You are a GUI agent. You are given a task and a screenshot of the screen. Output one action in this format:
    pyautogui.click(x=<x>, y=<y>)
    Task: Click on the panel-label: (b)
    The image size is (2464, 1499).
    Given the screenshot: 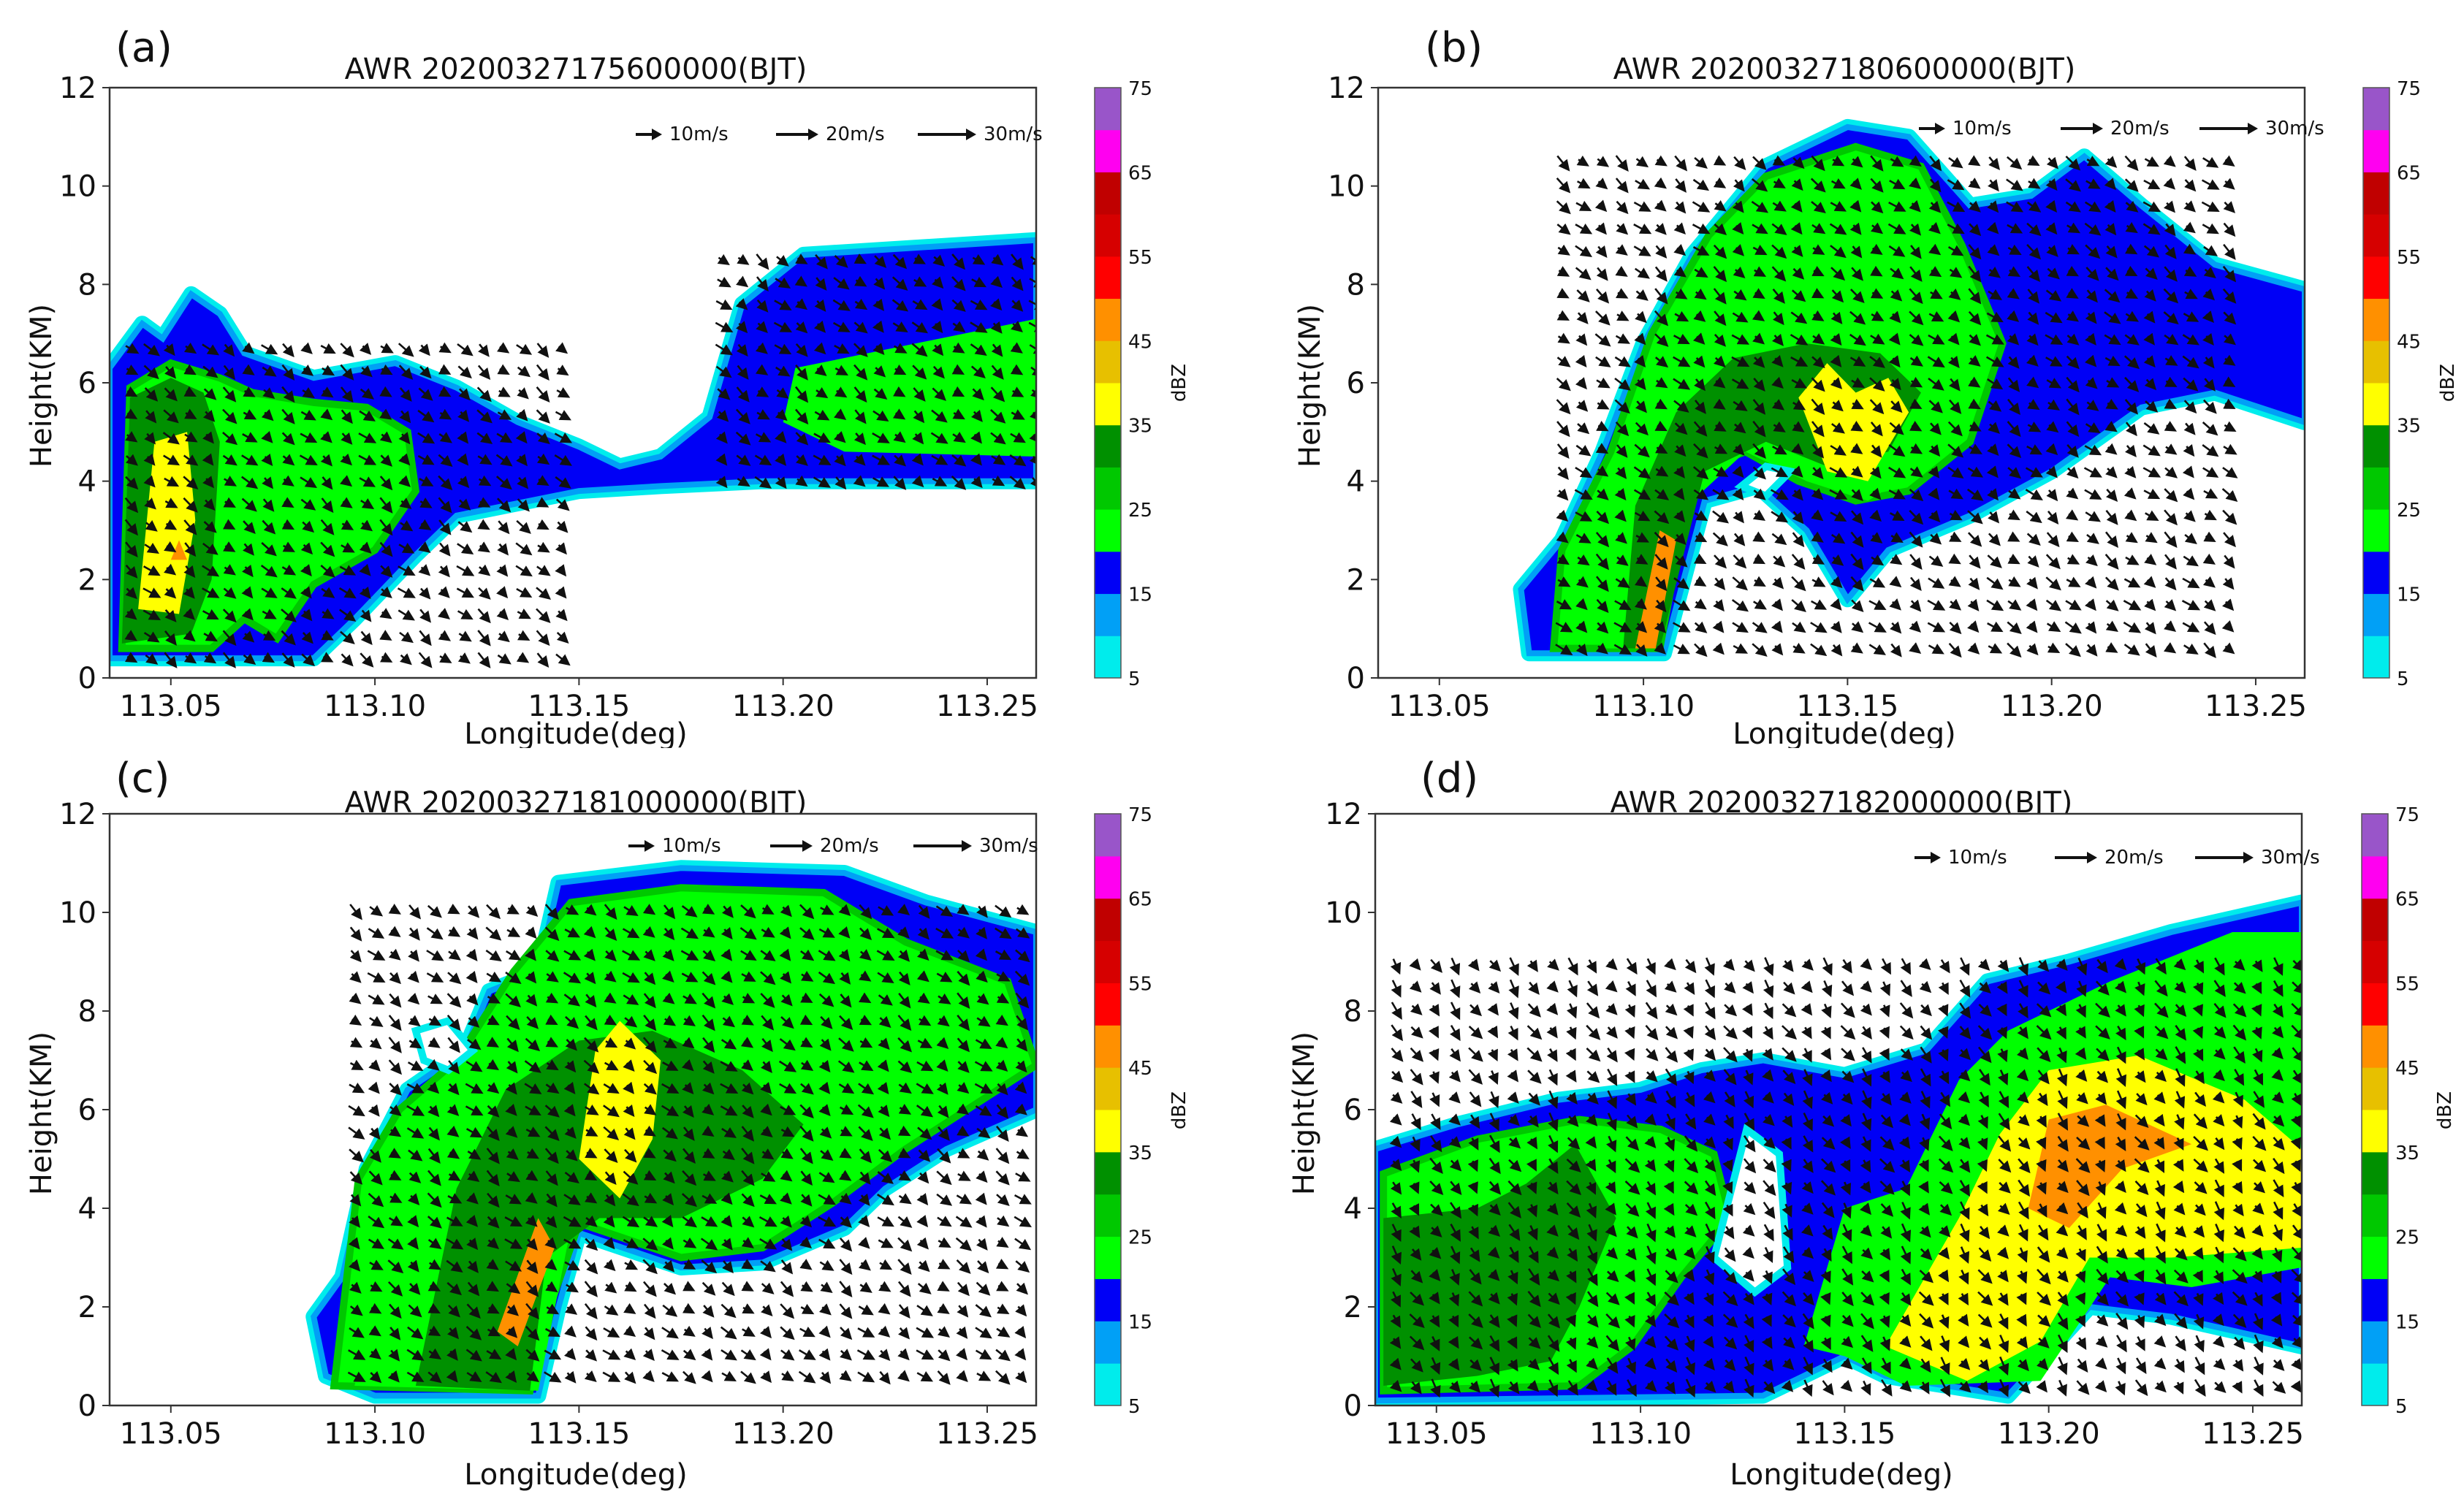 What is the action you would take?
    pyautogui.click(x=1454, y=48)
    